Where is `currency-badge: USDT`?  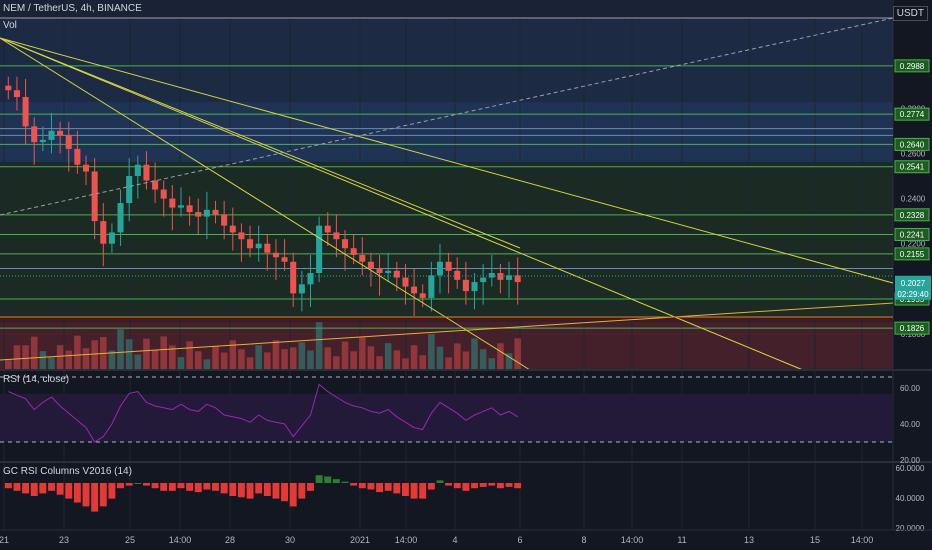
currency-badge: USDT is located at coordinates (910, 13).